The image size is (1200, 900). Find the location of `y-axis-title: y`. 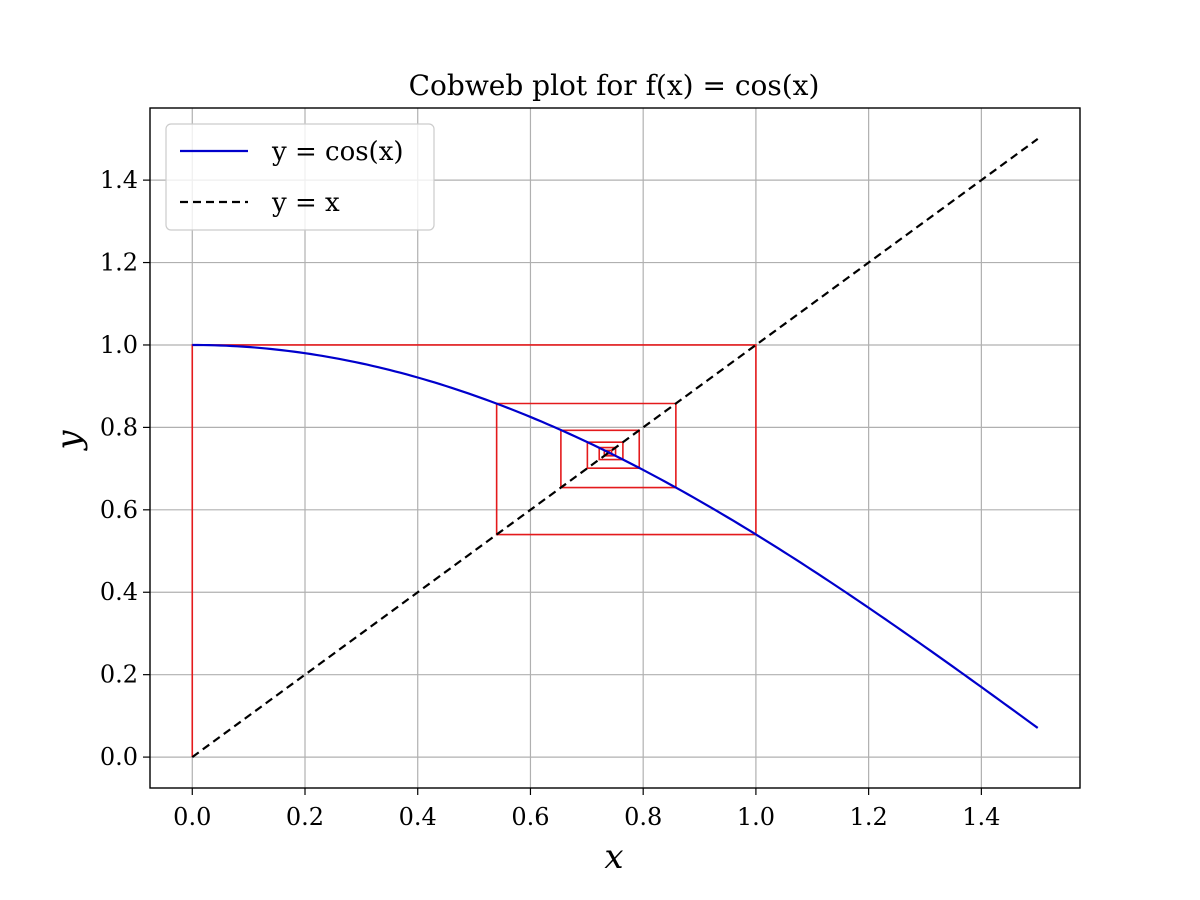

y-axis-title: y is located at coordinates (69, 441).